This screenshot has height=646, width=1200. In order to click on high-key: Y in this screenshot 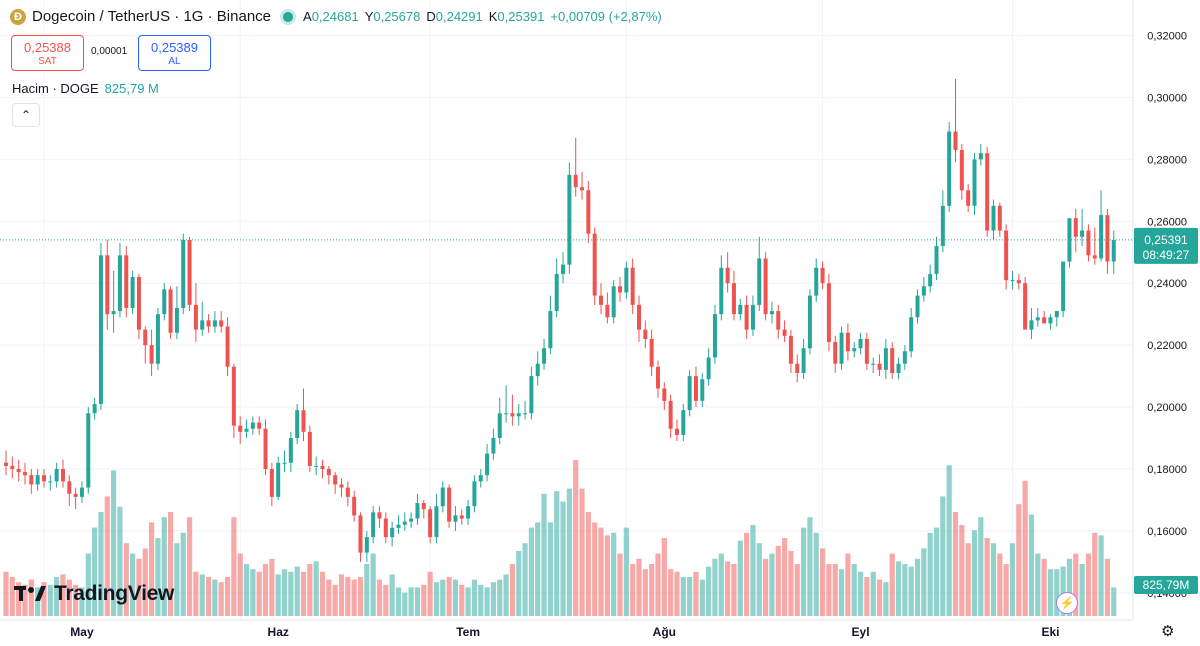, I will do `click(369, 16)`.